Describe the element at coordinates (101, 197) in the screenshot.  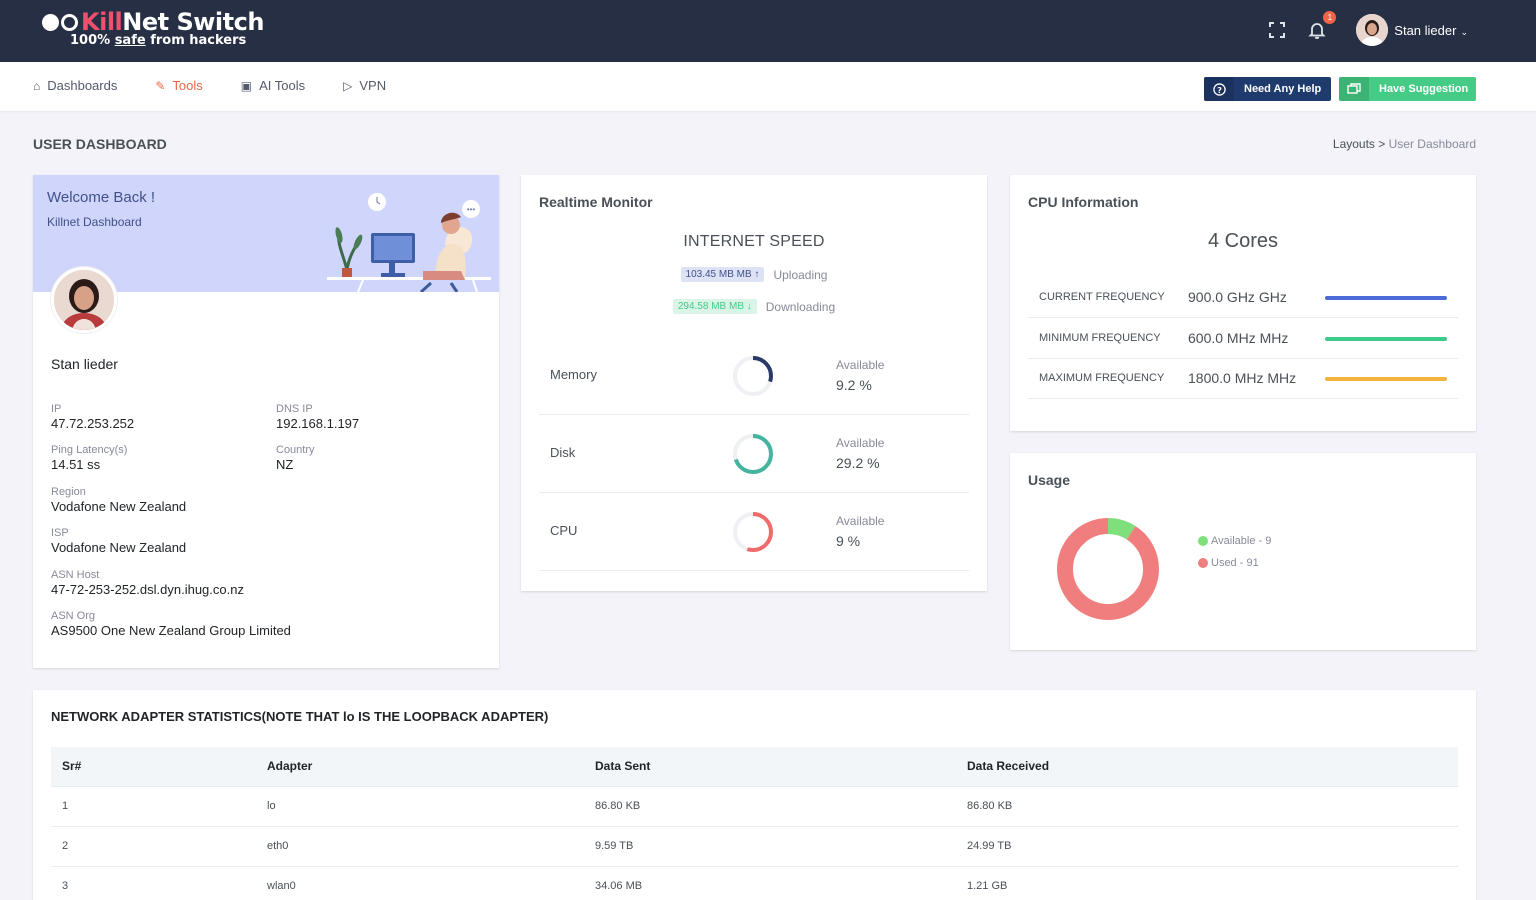
I see `welcome-title: Welcome Back !` at that location.